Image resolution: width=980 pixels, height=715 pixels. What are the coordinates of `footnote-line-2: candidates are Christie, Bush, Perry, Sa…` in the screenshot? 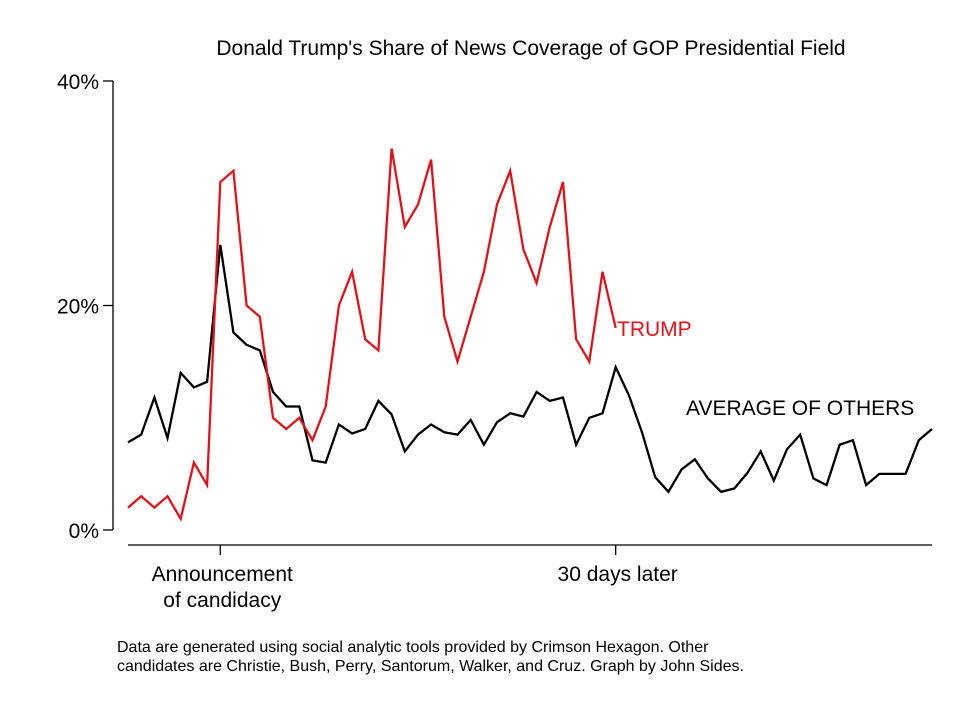 It's located at (430, 666).